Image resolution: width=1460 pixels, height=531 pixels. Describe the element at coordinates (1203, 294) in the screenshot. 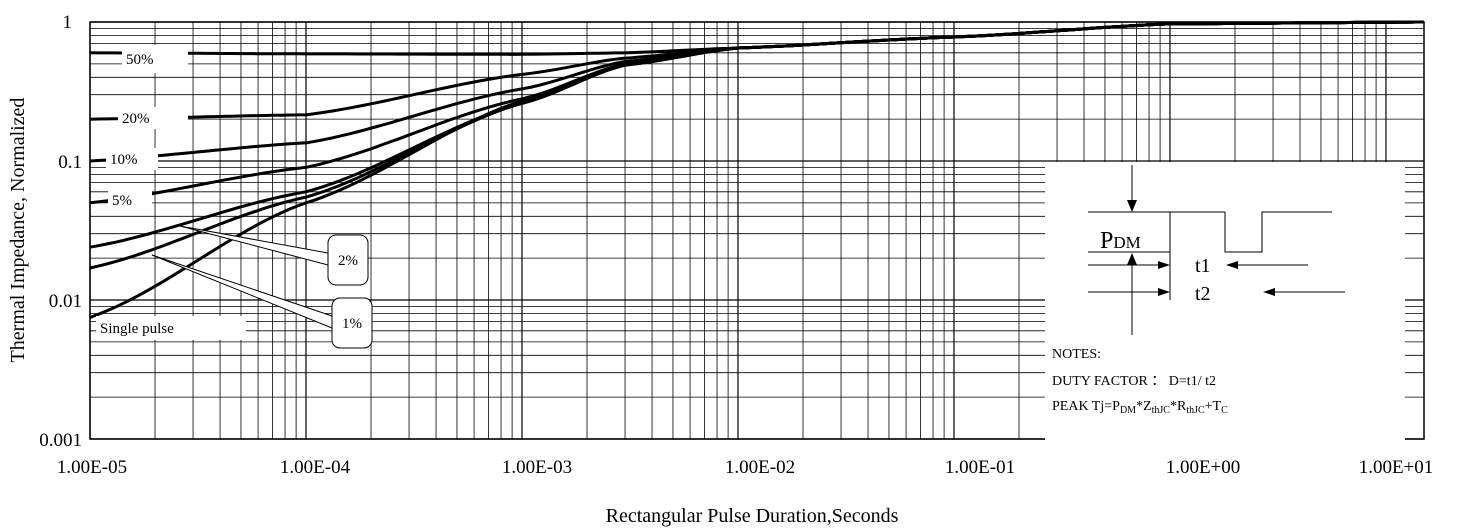

I see `t2-label: t2` at that location.